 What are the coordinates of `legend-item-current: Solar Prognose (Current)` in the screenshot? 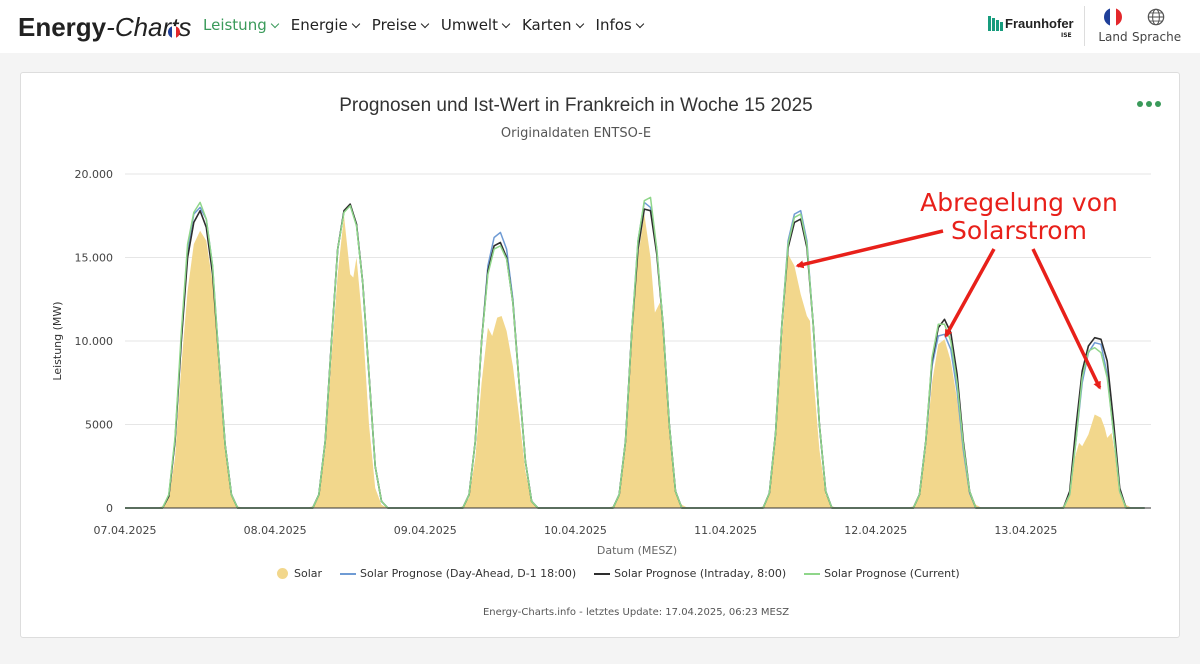 It's located at (882, 573).